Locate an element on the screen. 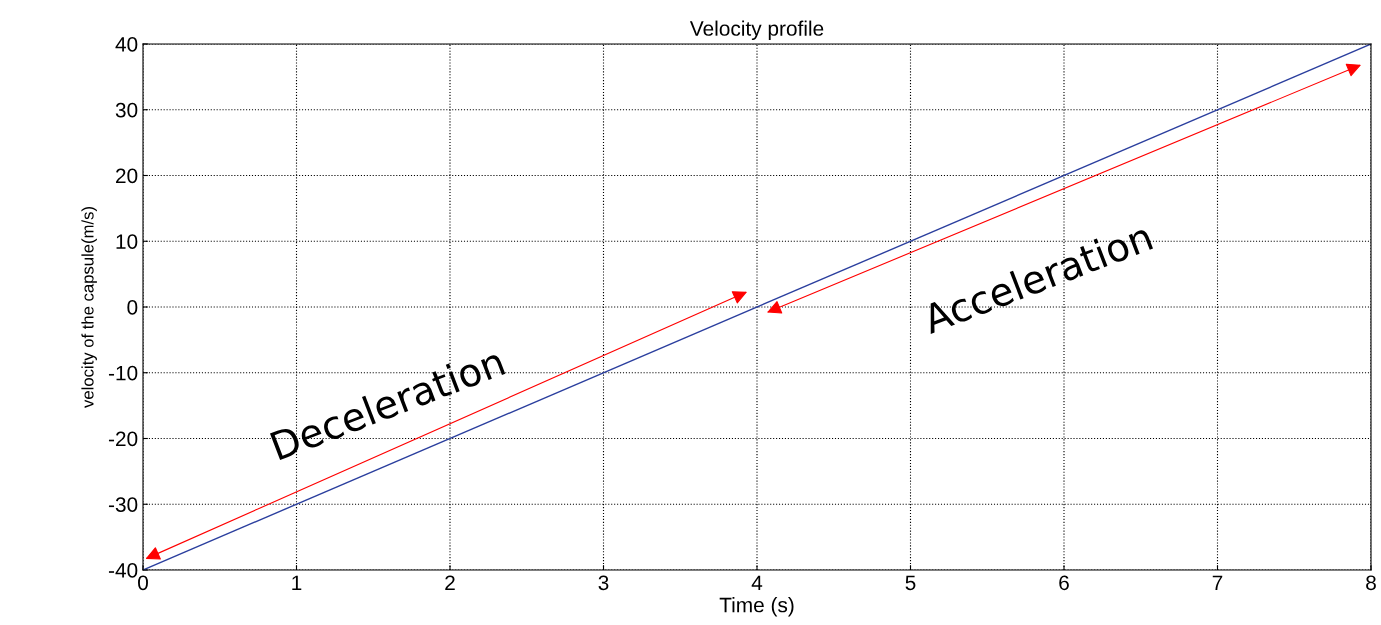 This screenshot has height=625, width=1381. x-axis-title: Time (s) is located at coordinates (756, 607).